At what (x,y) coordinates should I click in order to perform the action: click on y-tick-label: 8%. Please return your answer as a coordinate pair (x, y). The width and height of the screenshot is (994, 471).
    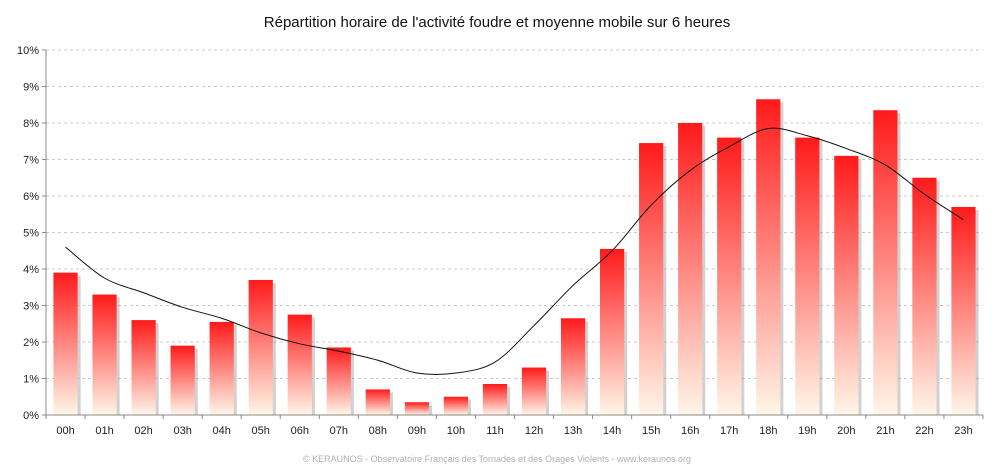
    Looking at the image, I should click on (31, 124).